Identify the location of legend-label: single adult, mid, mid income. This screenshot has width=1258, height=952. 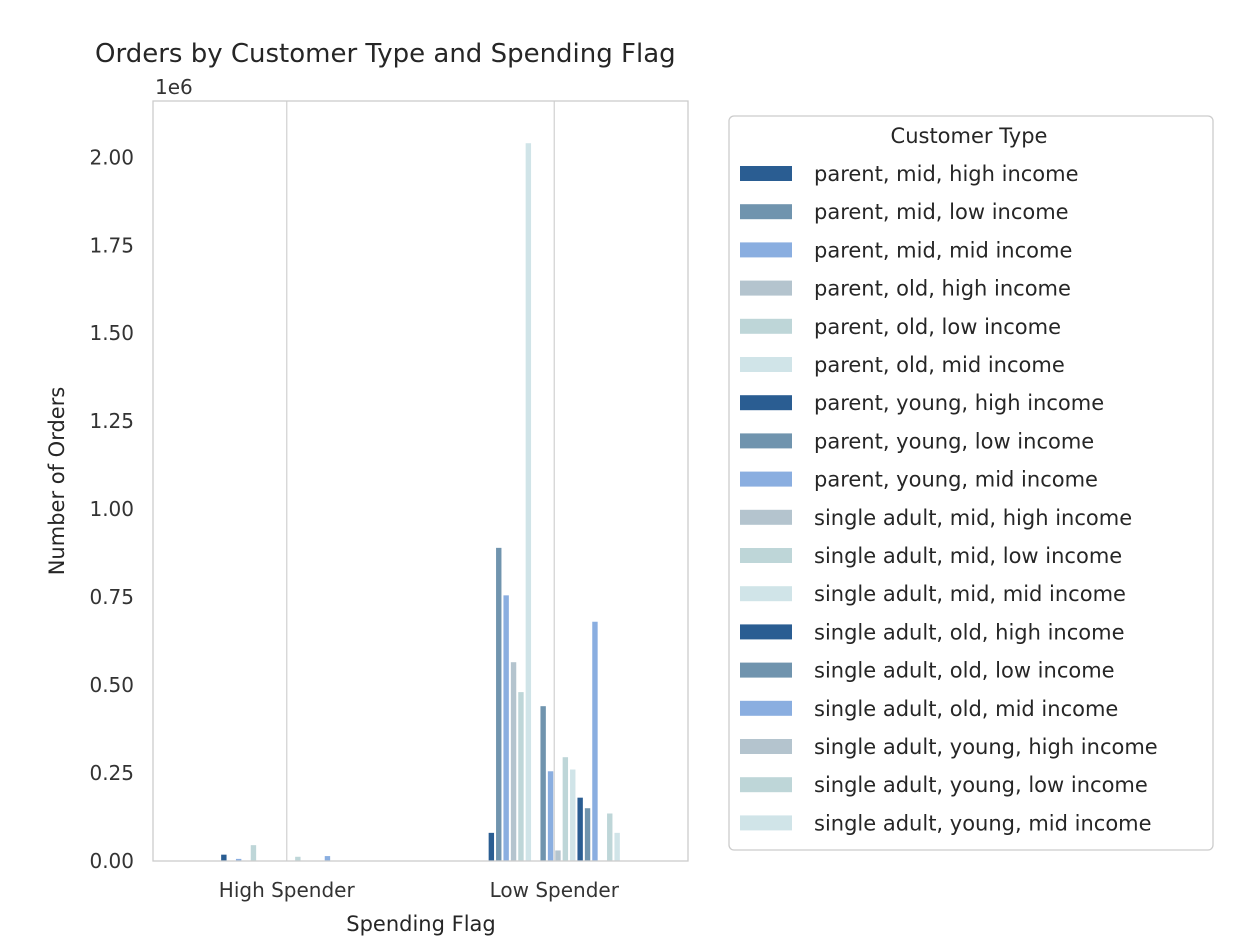
(970, 594).